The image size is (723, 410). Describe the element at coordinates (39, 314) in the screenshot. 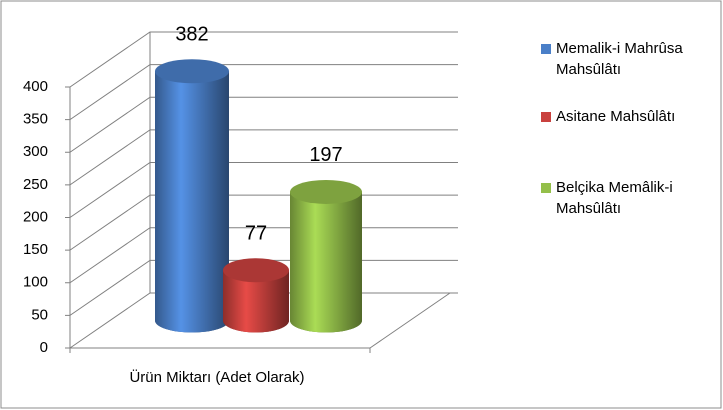

I see `y-tick-label: 50` at that location.